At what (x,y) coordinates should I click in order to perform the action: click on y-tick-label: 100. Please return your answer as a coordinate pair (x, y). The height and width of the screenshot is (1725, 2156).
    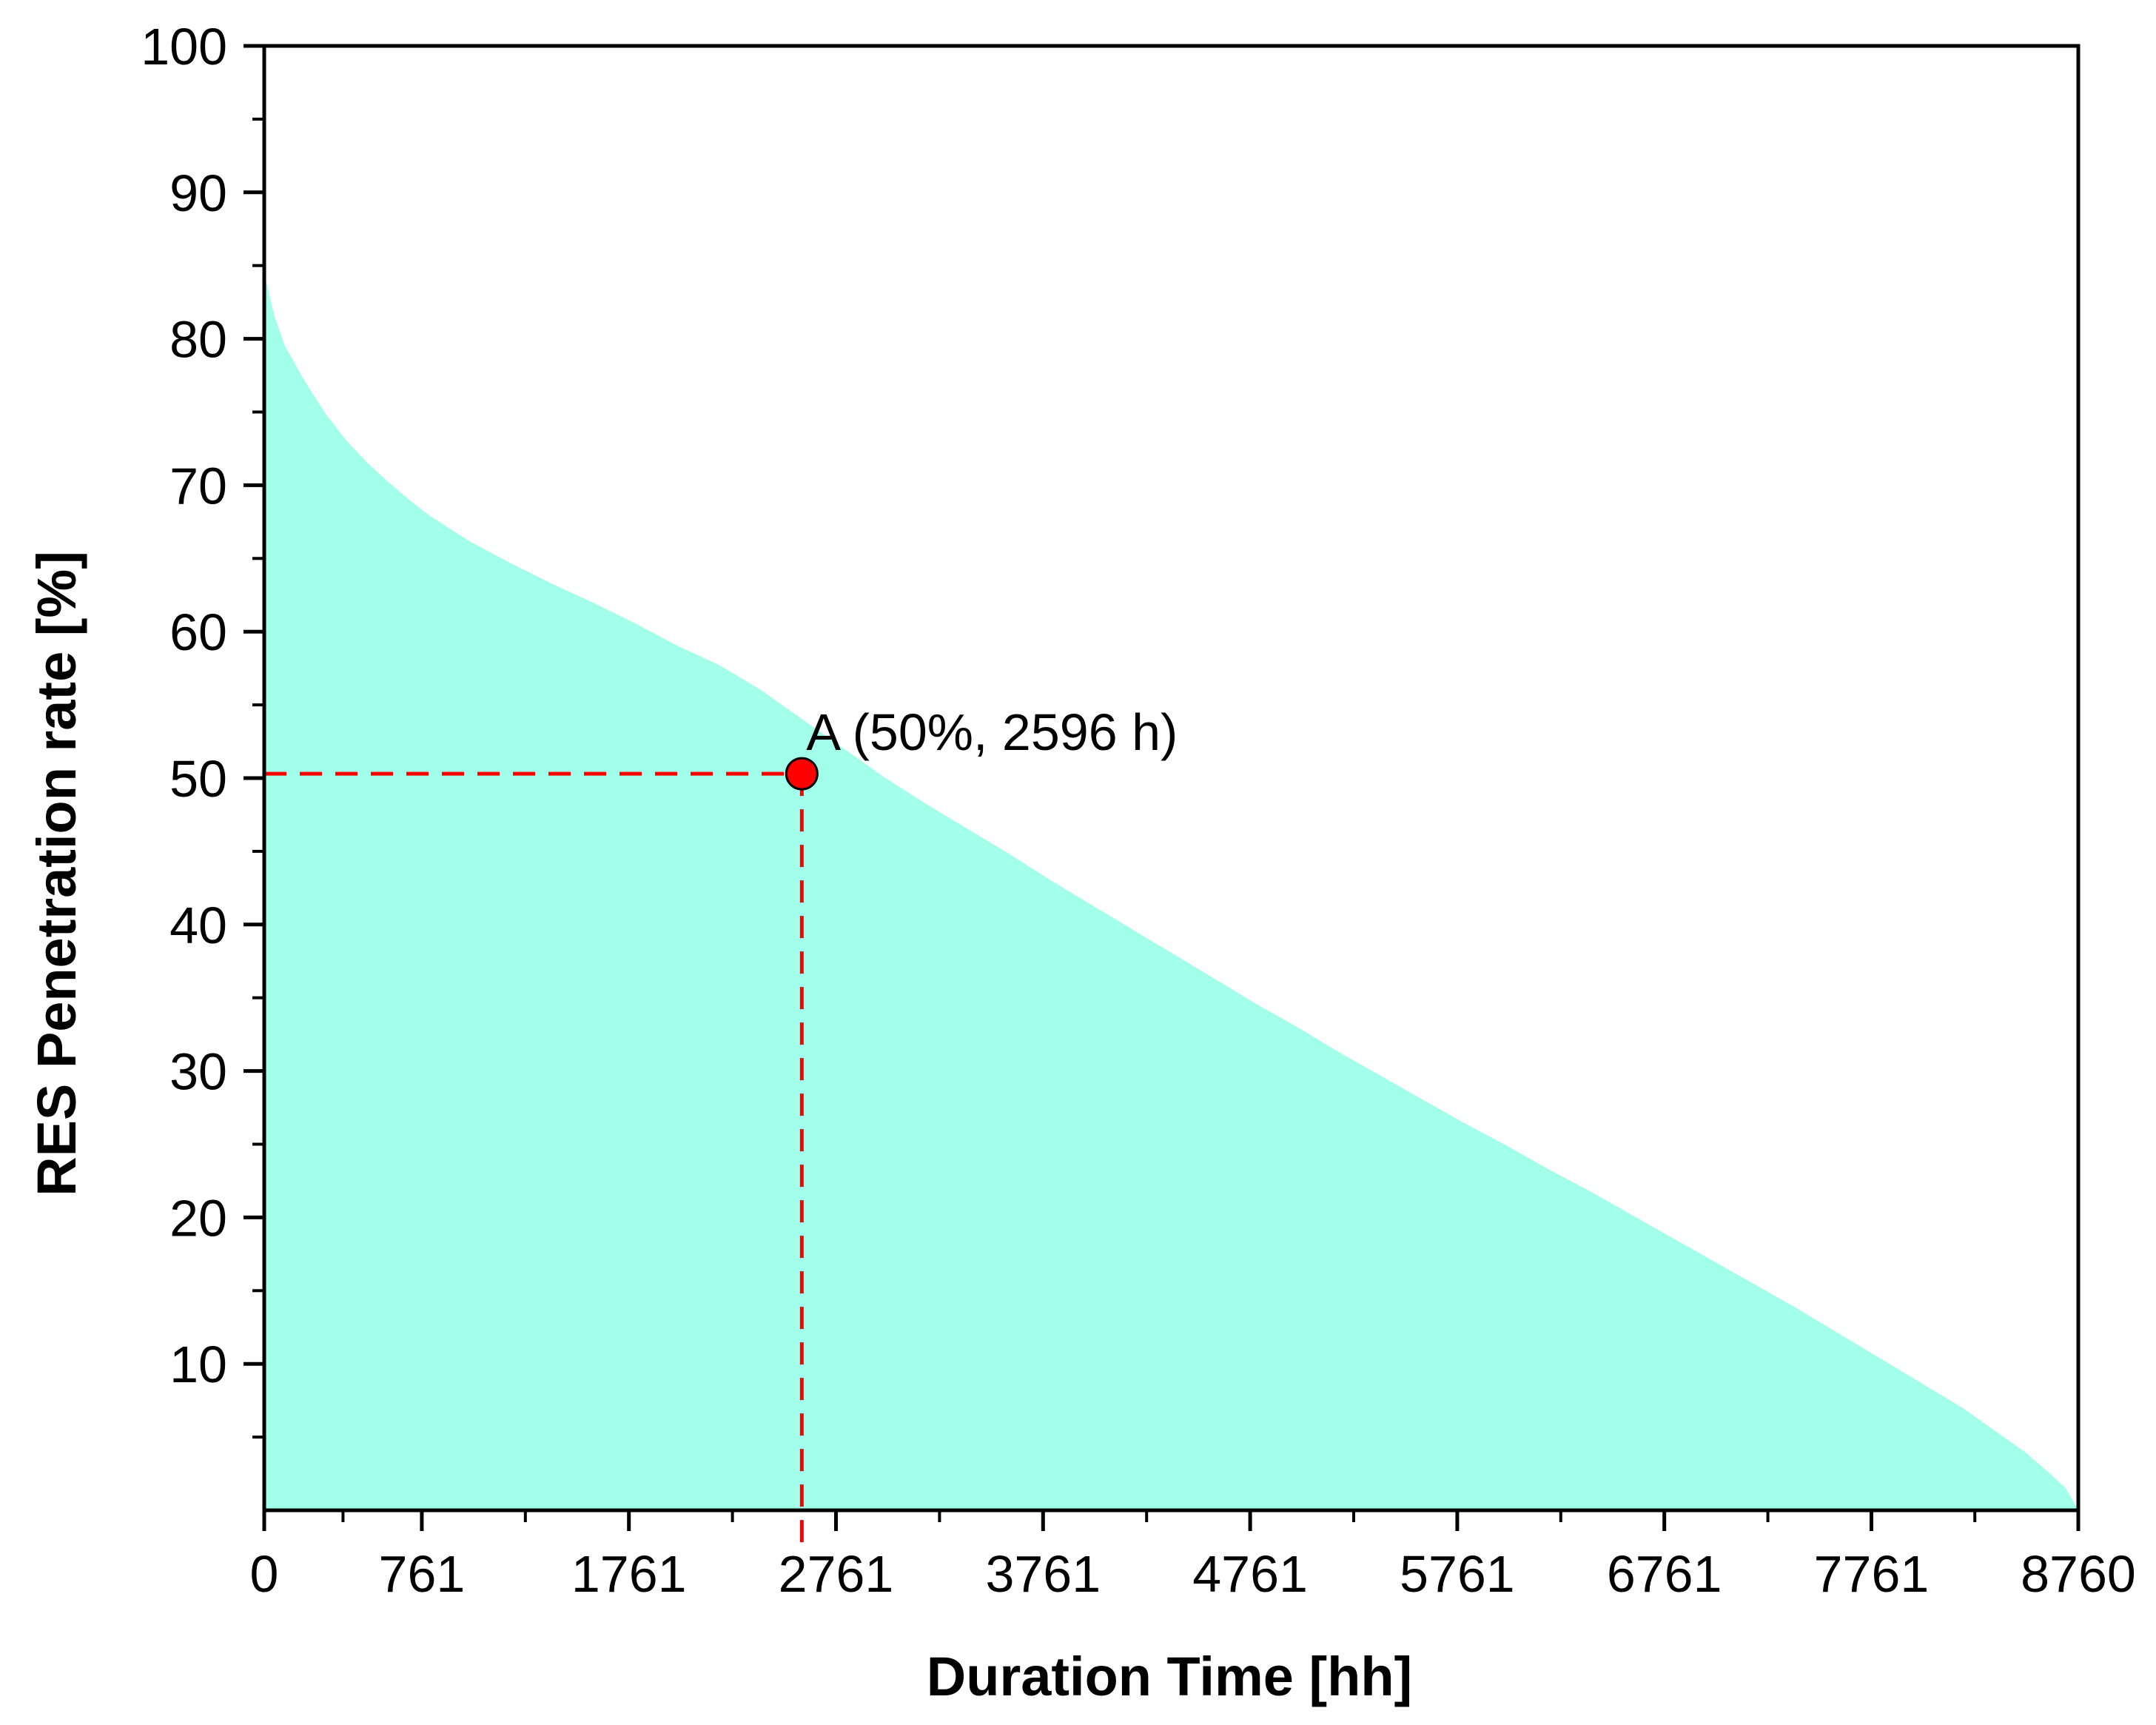
    Looking at the image, I should click on (184, 47).